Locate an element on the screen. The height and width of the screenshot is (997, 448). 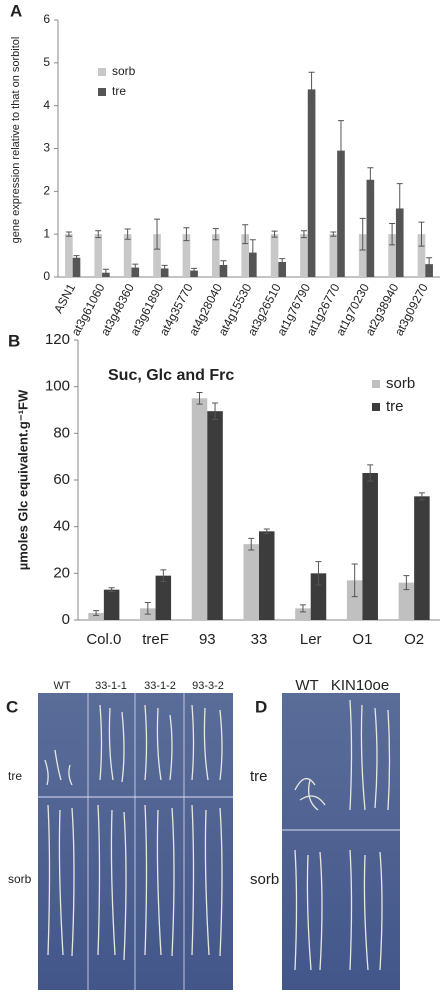
x-tick-label: Col.0 is located at coordinates (103, 639).